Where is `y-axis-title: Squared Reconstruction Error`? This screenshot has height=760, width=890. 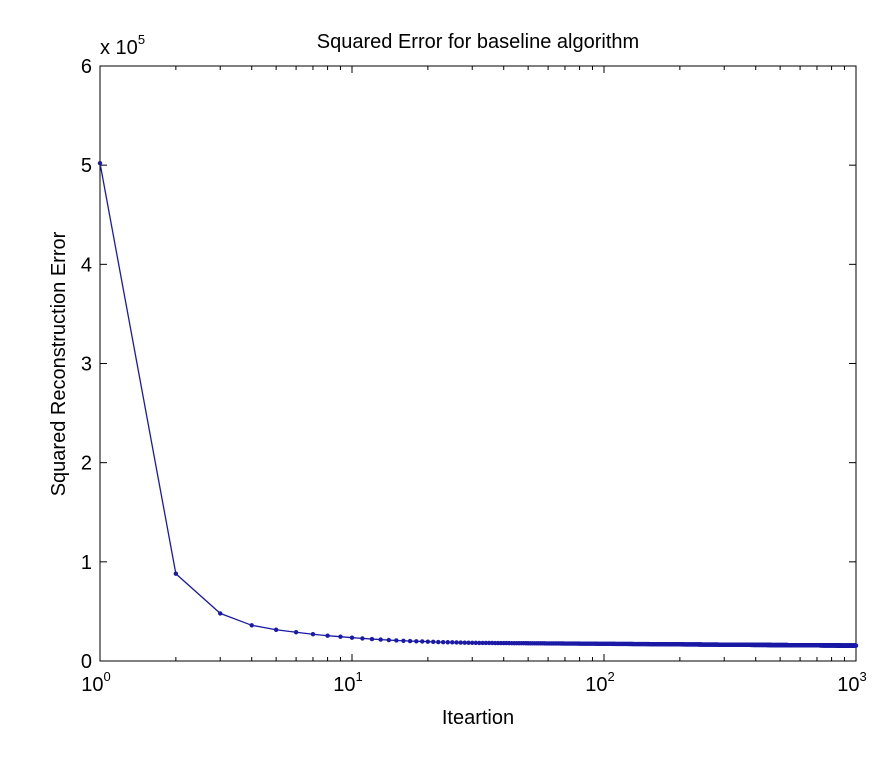
y-axis-title: Squared Reconstruction Error is located at coordinates (59, 363).